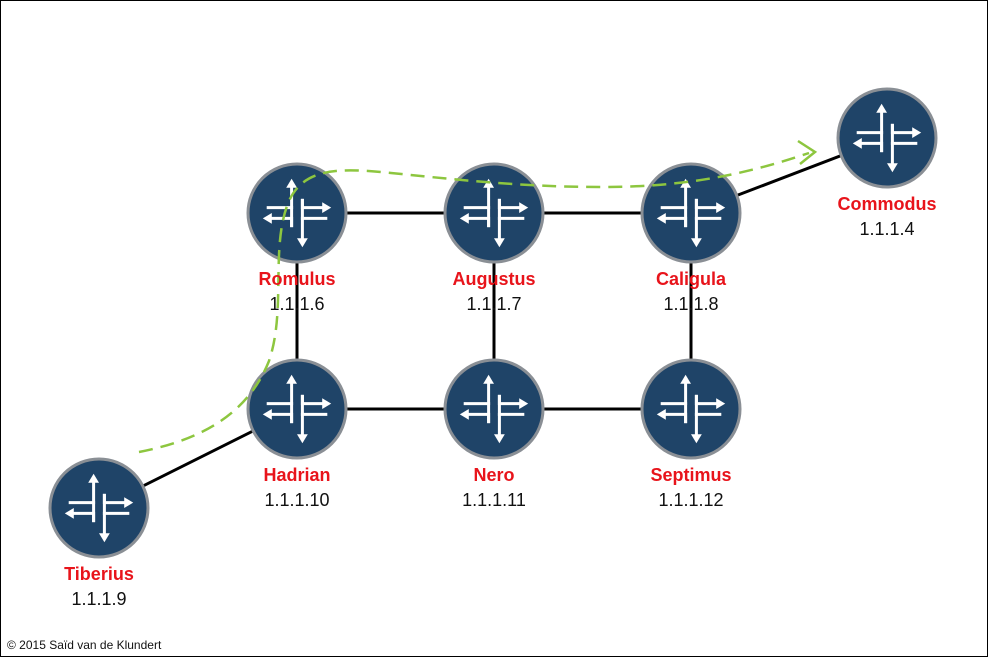  Describe the element at coordinates (98, 599) in the screenshot. I see `router-address-tiberius: 1.1.1.9` at that location.